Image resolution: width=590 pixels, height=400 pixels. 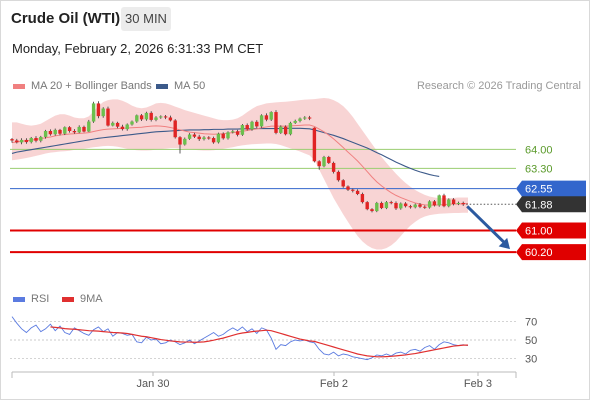 I want to click on level-tag-61.00, so click(x=551, y=230).